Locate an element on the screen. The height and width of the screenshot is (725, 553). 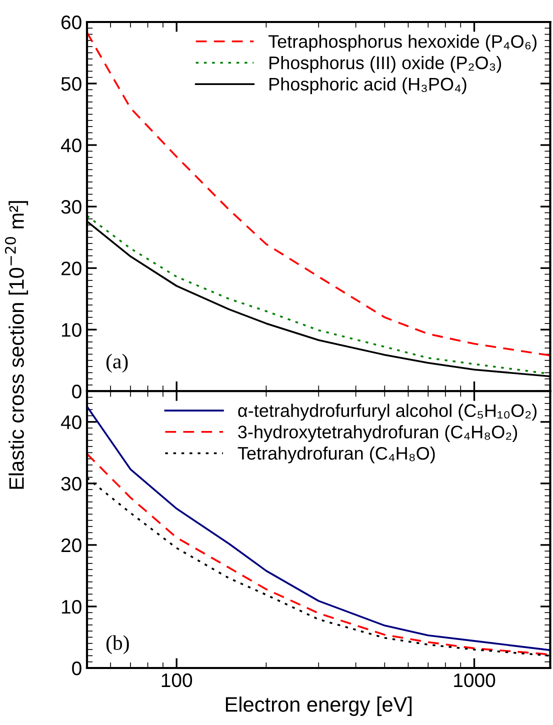
x-tick-label: 100 is located at coordinates (177, 680).